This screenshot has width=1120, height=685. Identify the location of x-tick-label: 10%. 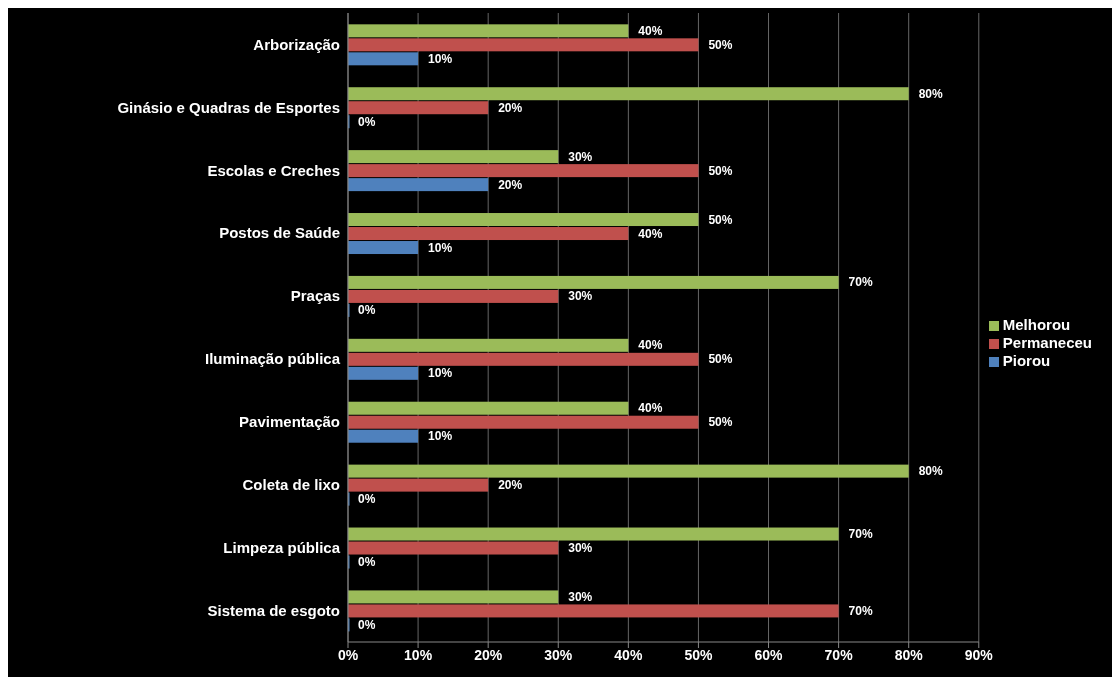
(418, 654).